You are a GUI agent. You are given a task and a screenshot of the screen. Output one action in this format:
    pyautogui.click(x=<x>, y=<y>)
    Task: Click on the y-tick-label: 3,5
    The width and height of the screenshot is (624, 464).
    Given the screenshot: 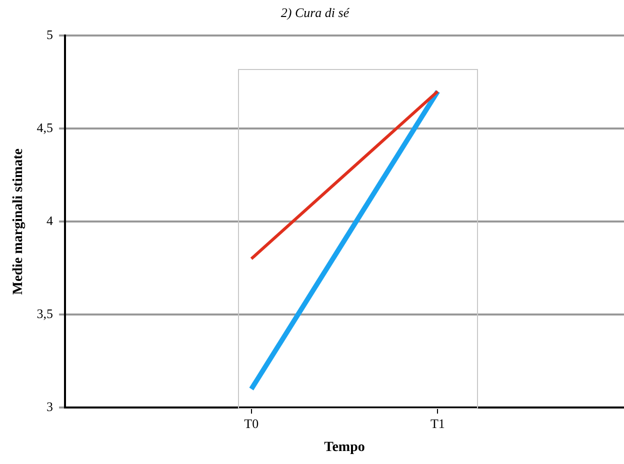 What is the action you would take?
    pyautogui.click(x=45, y=314)
    